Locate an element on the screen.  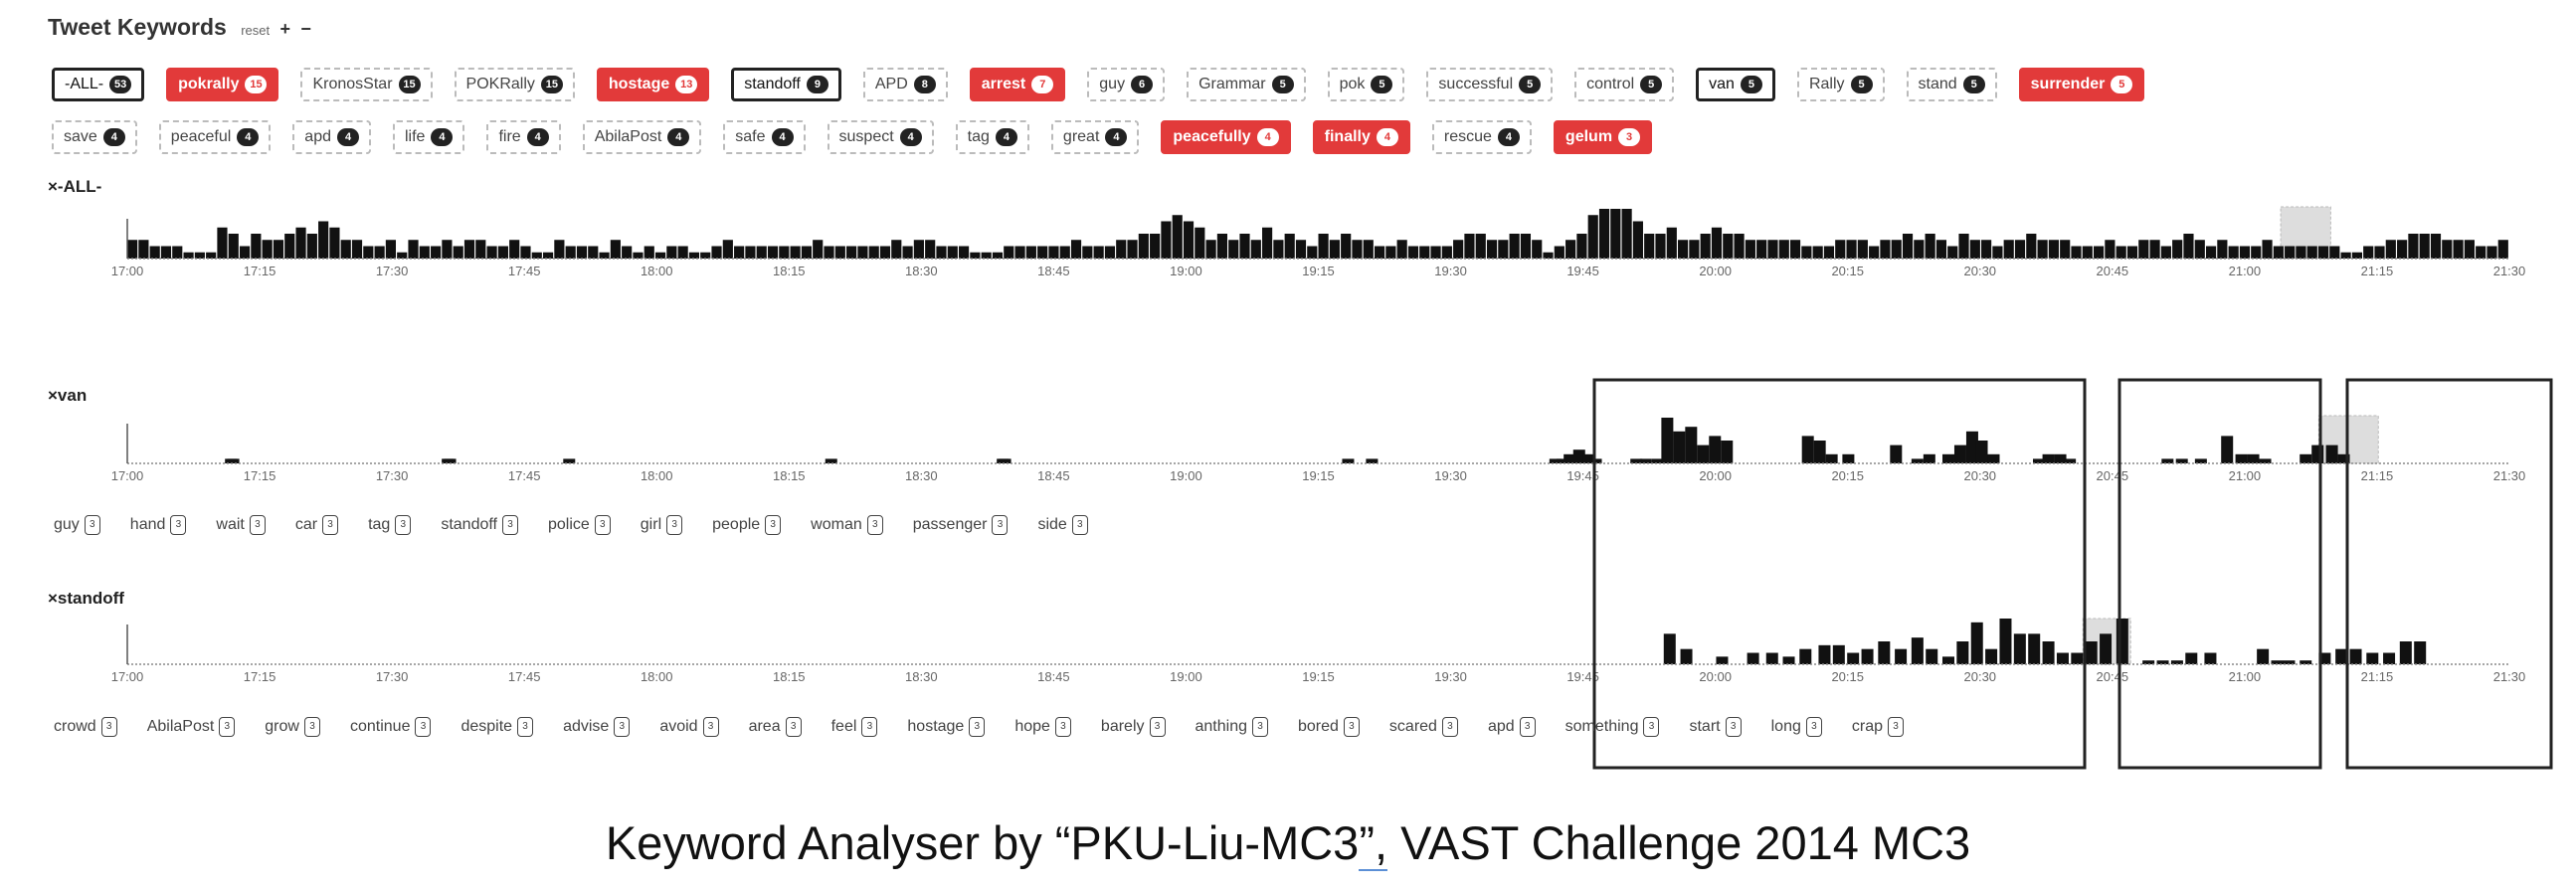
keyword-chip: APD 8 is located at coordinates (905, 84).